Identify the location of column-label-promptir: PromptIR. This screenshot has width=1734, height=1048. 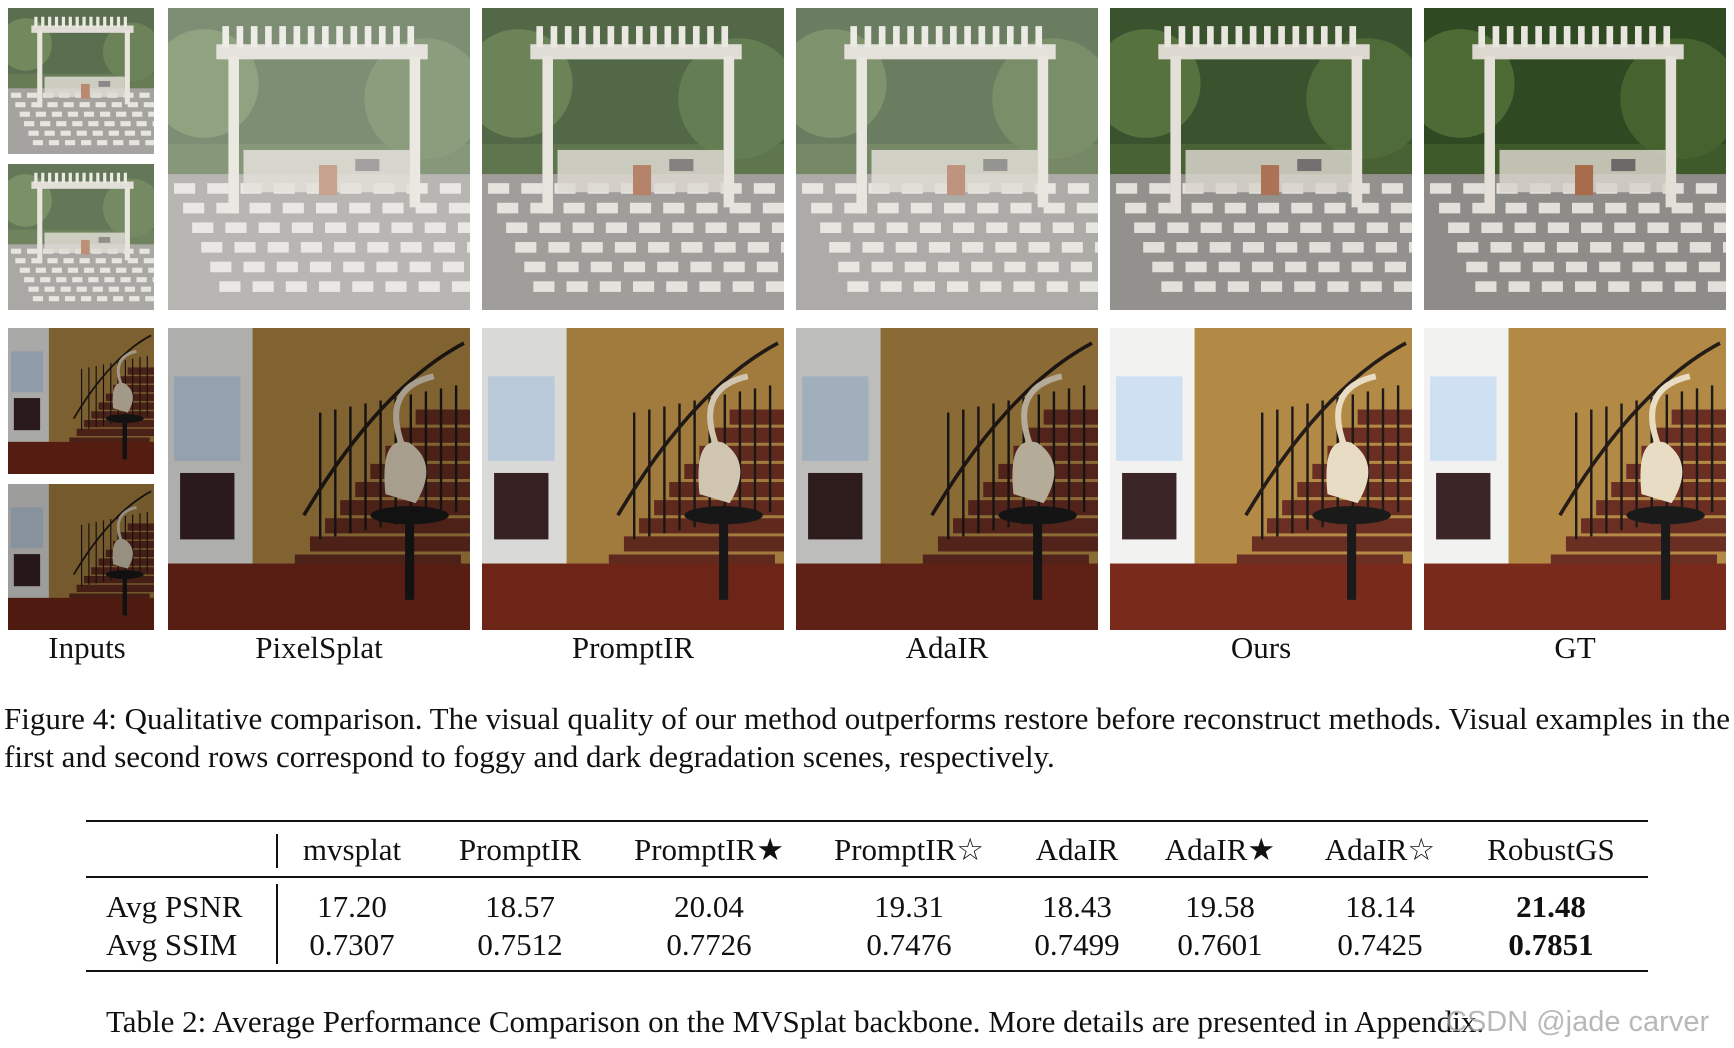
(633, 647).